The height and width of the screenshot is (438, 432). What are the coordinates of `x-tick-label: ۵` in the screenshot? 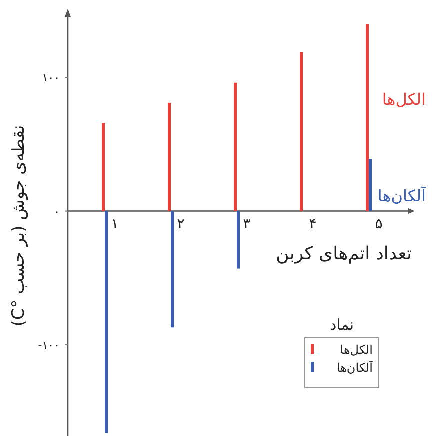 It's located at (379, 224).